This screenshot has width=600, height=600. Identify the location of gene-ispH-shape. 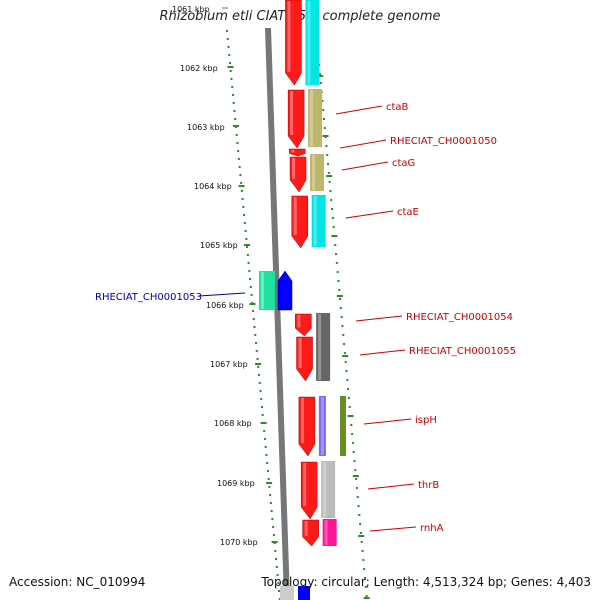
(307, 426).